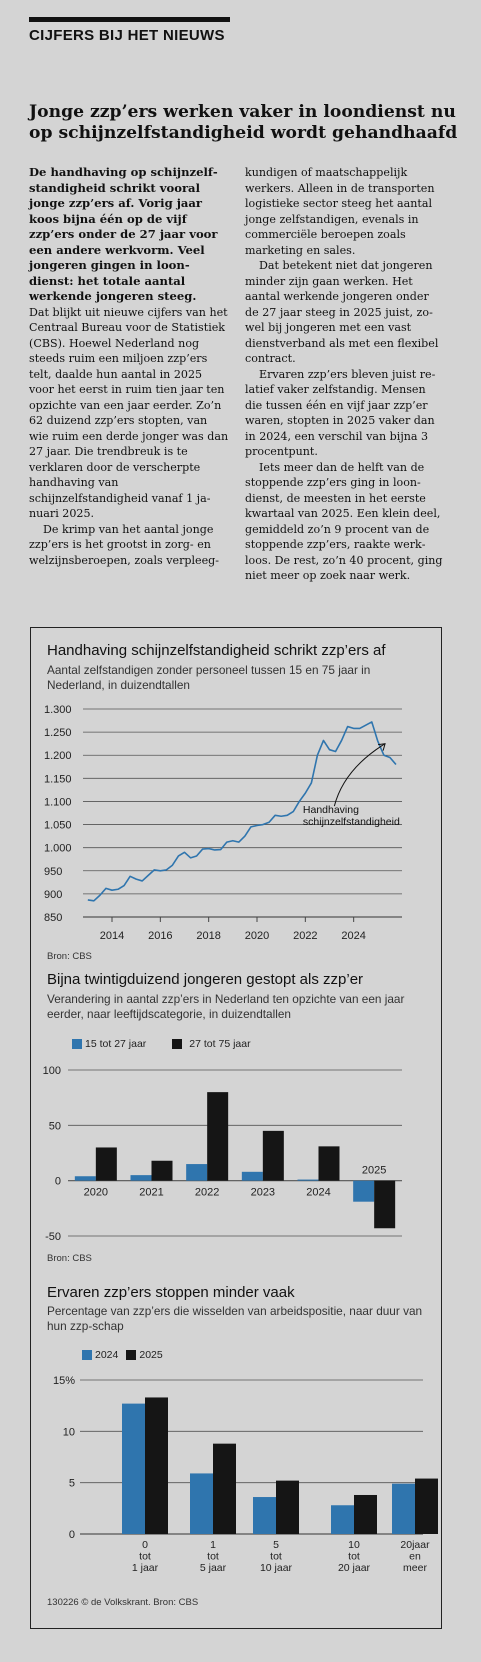  I want to click on y-tick-label: 10, so click(69, 1432).